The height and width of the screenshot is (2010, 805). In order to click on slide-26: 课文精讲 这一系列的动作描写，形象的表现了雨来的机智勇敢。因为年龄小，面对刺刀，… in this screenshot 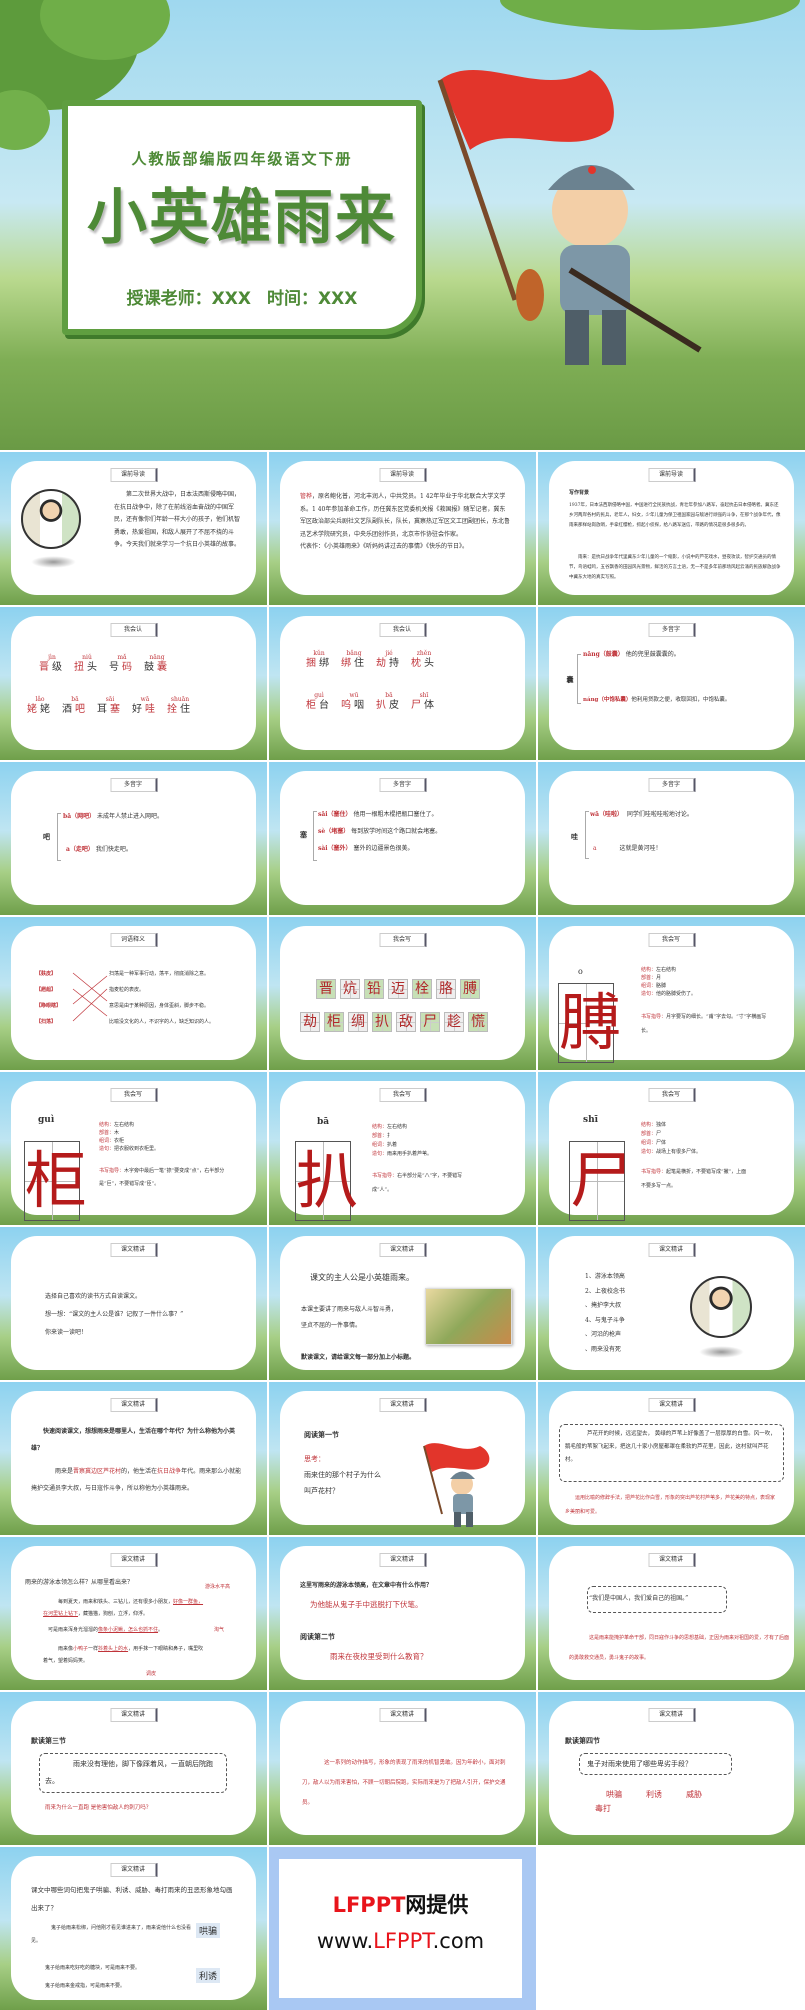, I will do `click(402, 1768)`.